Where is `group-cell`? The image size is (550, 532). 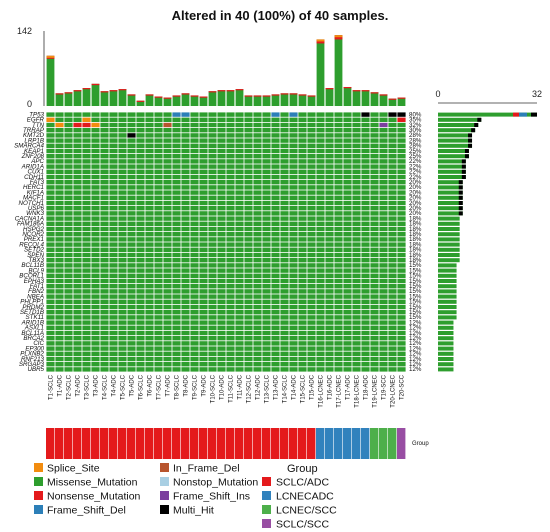 group-cell is located at coordinates (167, 443).